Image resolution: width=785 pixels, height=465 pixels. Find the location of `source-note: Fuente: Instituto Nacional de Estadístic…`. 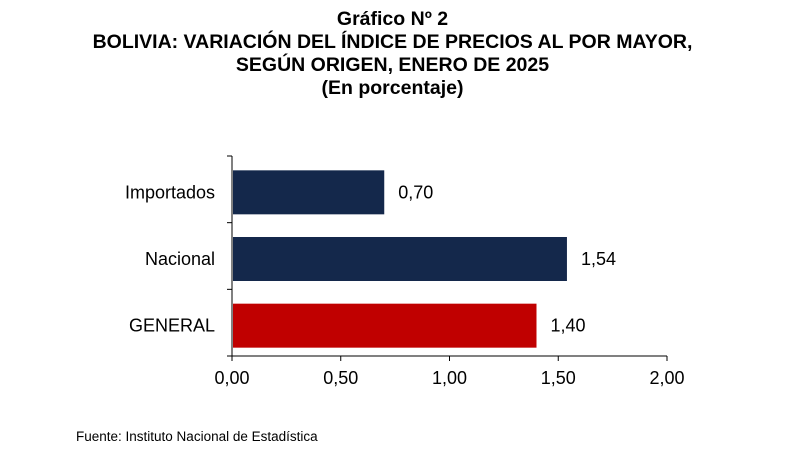

source-note: Fuente: Instituto Nacional de Estadístic… is located at coordinates (197, 436).